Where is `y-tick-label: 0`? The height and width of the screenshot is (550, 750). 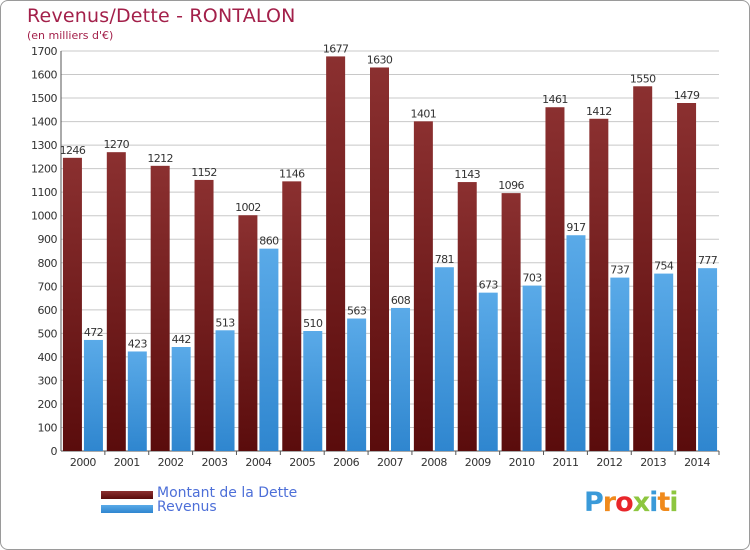 y-tick-label: 0 is located at coordinates (54, 451).